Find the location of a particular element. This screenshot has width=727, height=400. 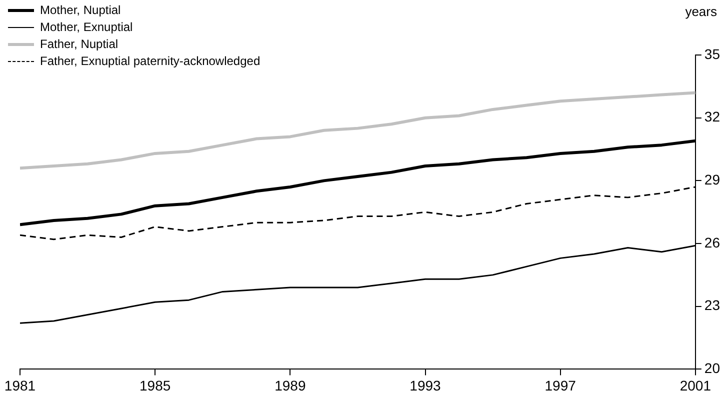

legend-label: Father, Exnuptial paternity-acknowledged is located at coordinates (150, 61).